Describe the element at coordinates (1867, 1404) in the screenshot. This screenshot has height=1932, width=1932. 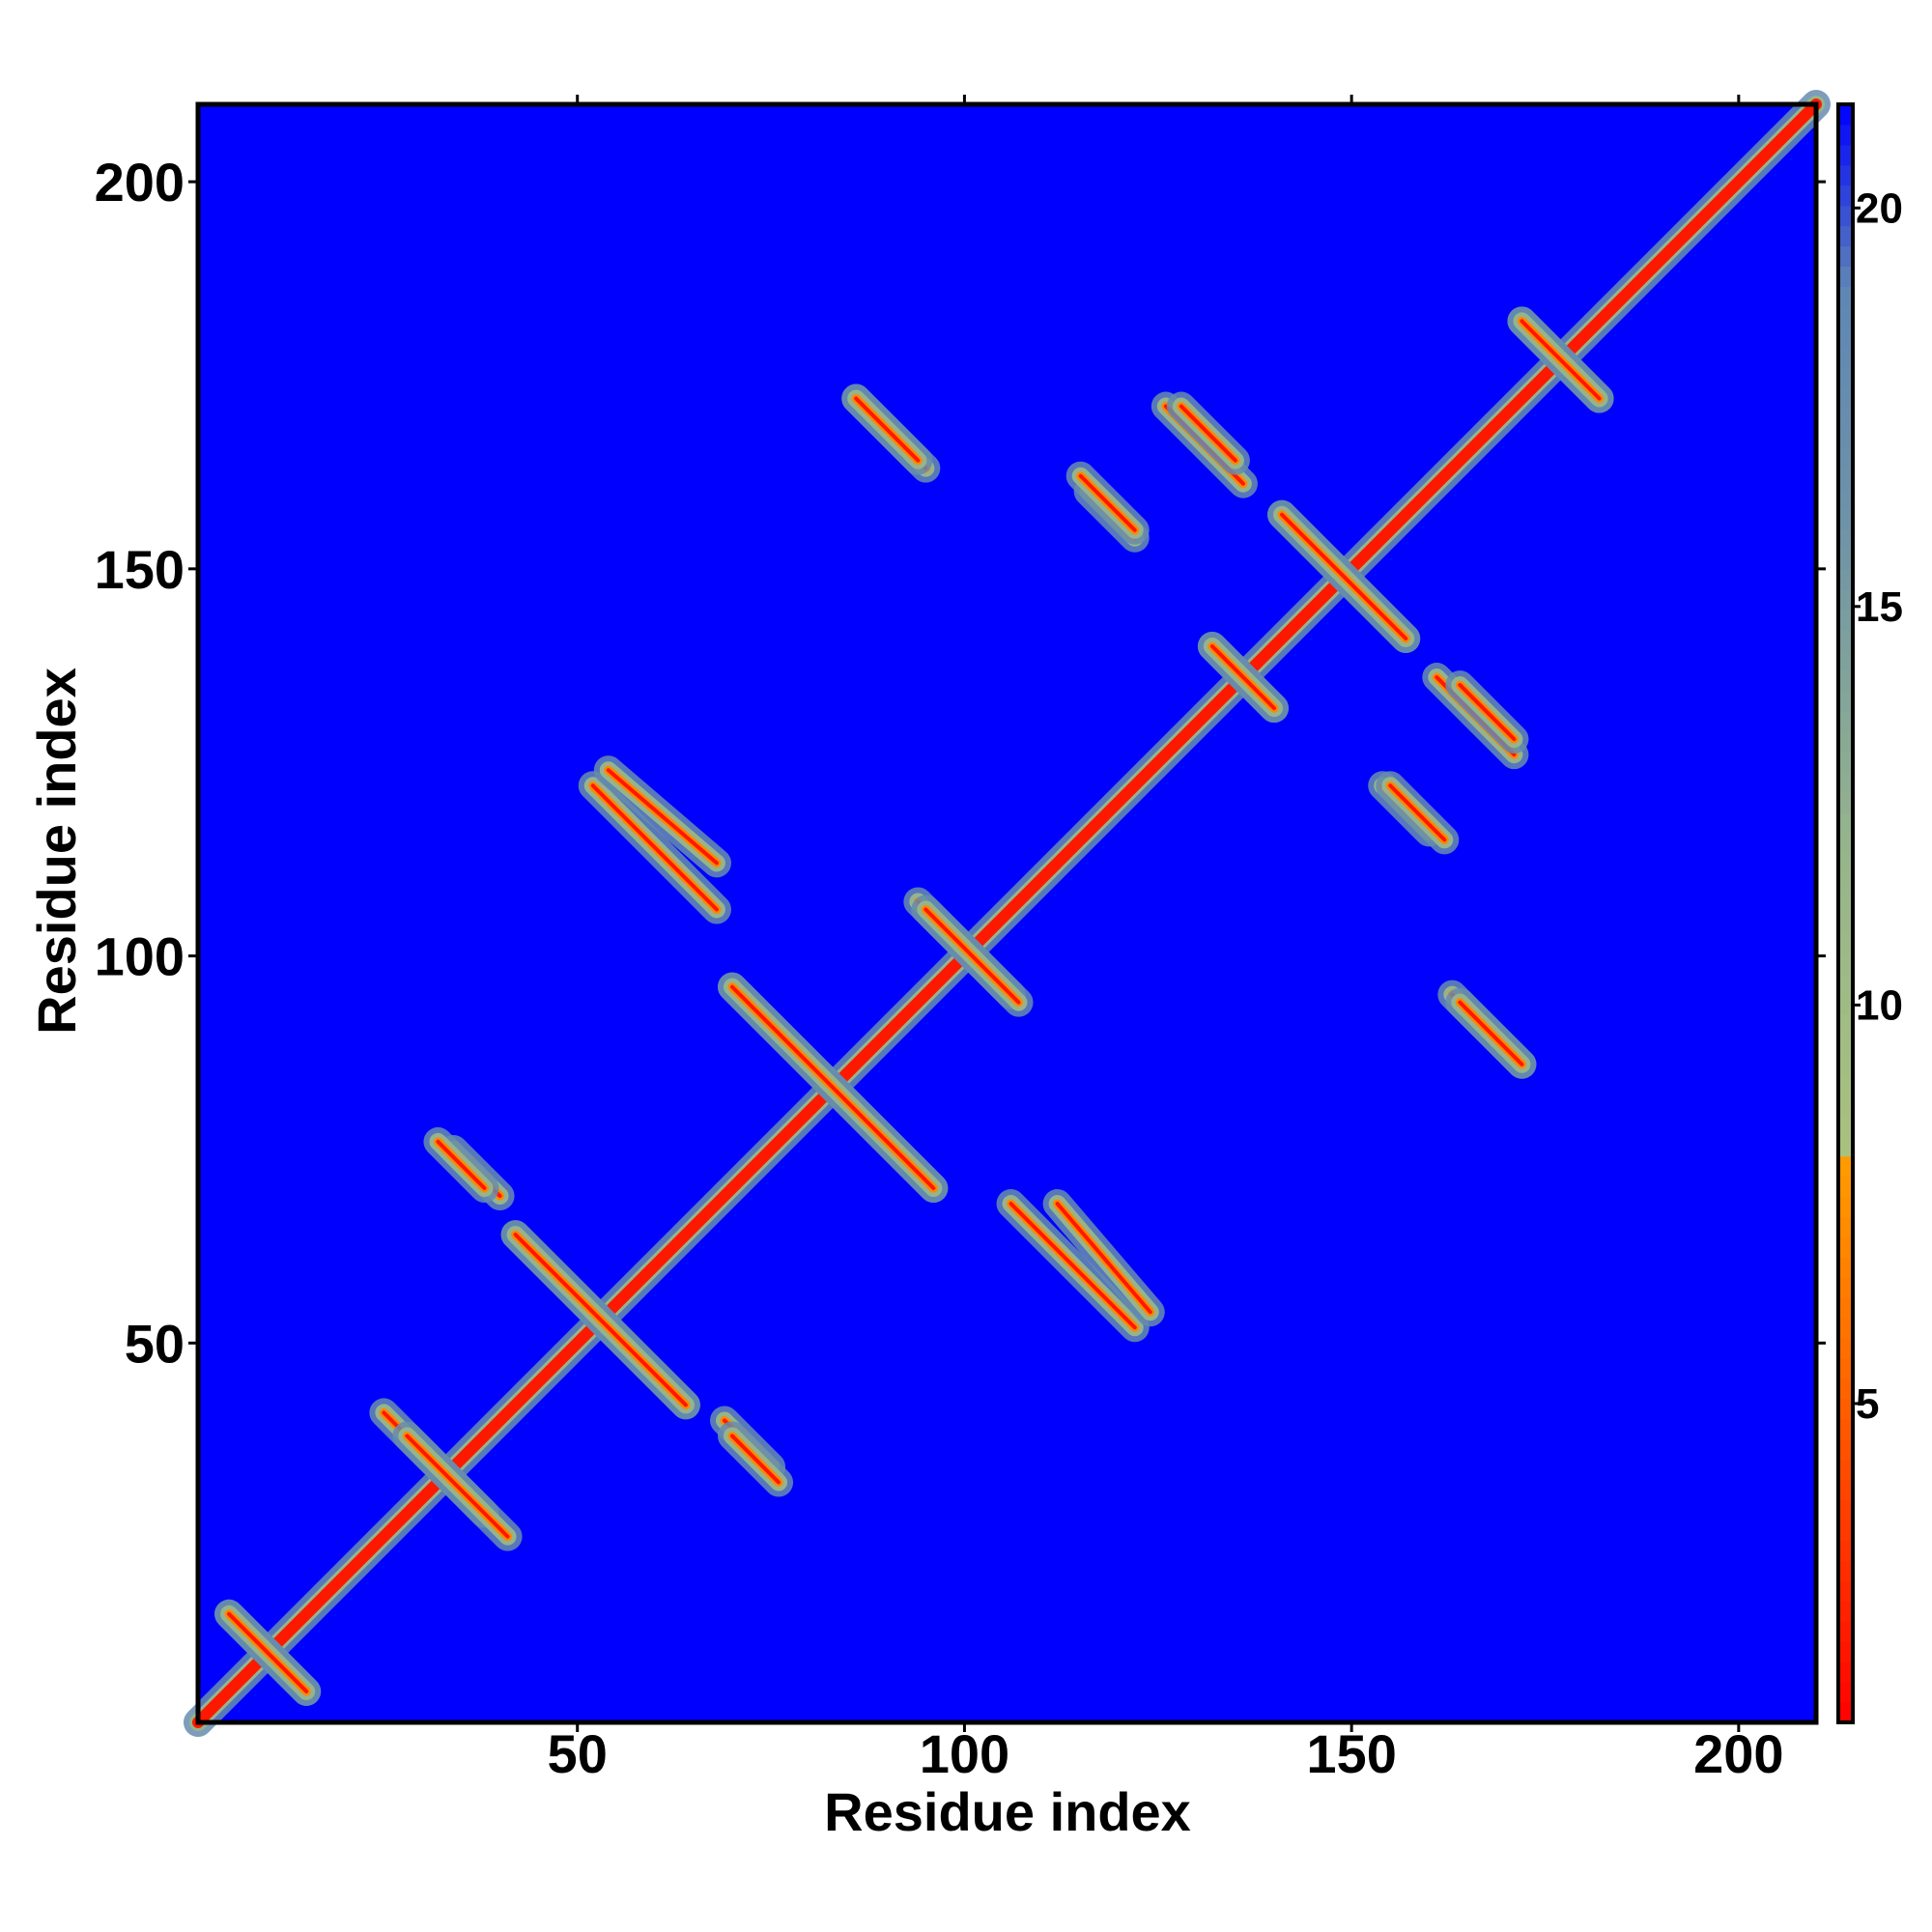
I see `colorbar-tick-label: 5` at that location.